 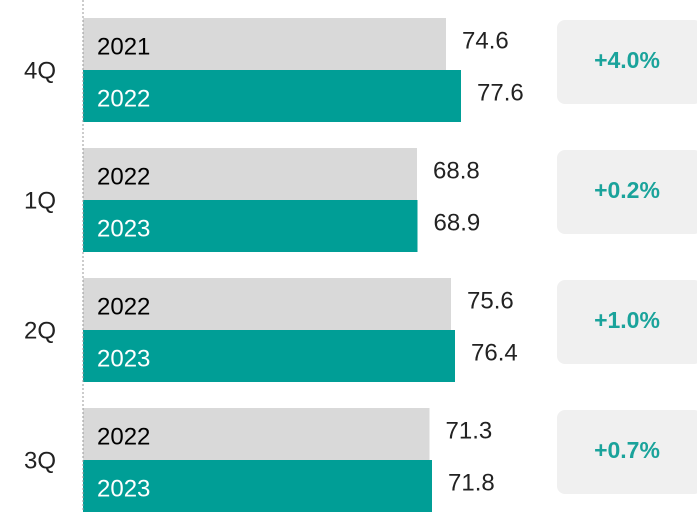 I want to click on change-label: +1.0%, so click(x=627, y=320).